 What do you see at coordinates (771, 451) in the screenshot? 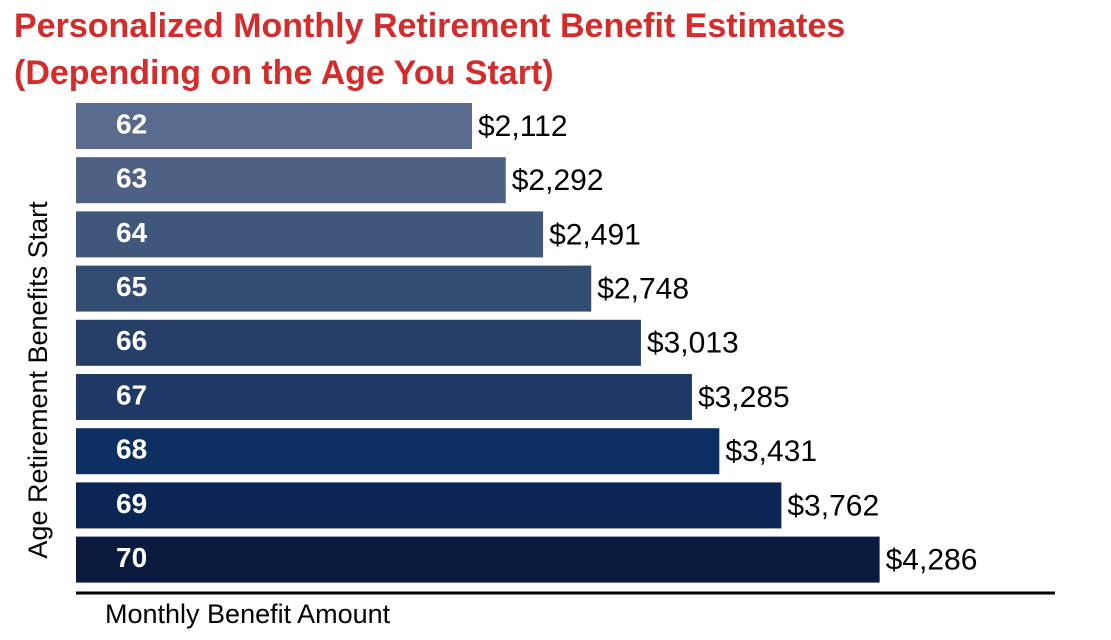
I see `value-label: $3,431` at bounding box center [771, 451].